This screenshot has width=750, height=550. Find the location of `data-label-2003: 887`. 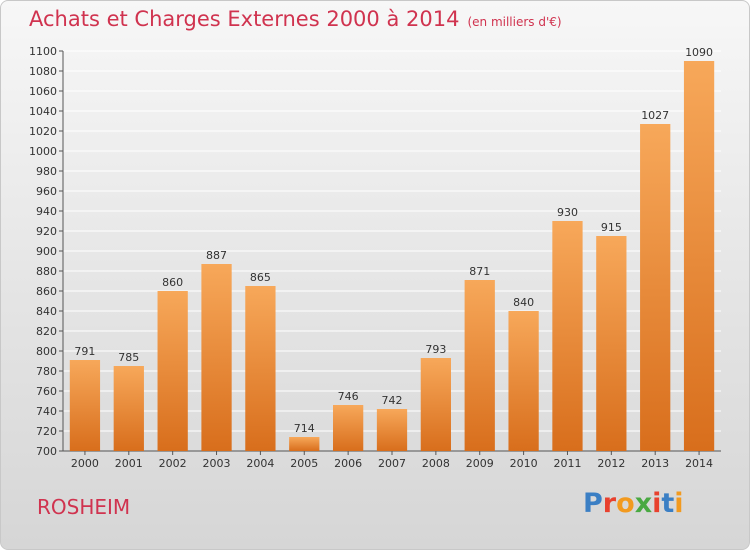

data-label-2003: 887 is located at coordinates (216, 255).